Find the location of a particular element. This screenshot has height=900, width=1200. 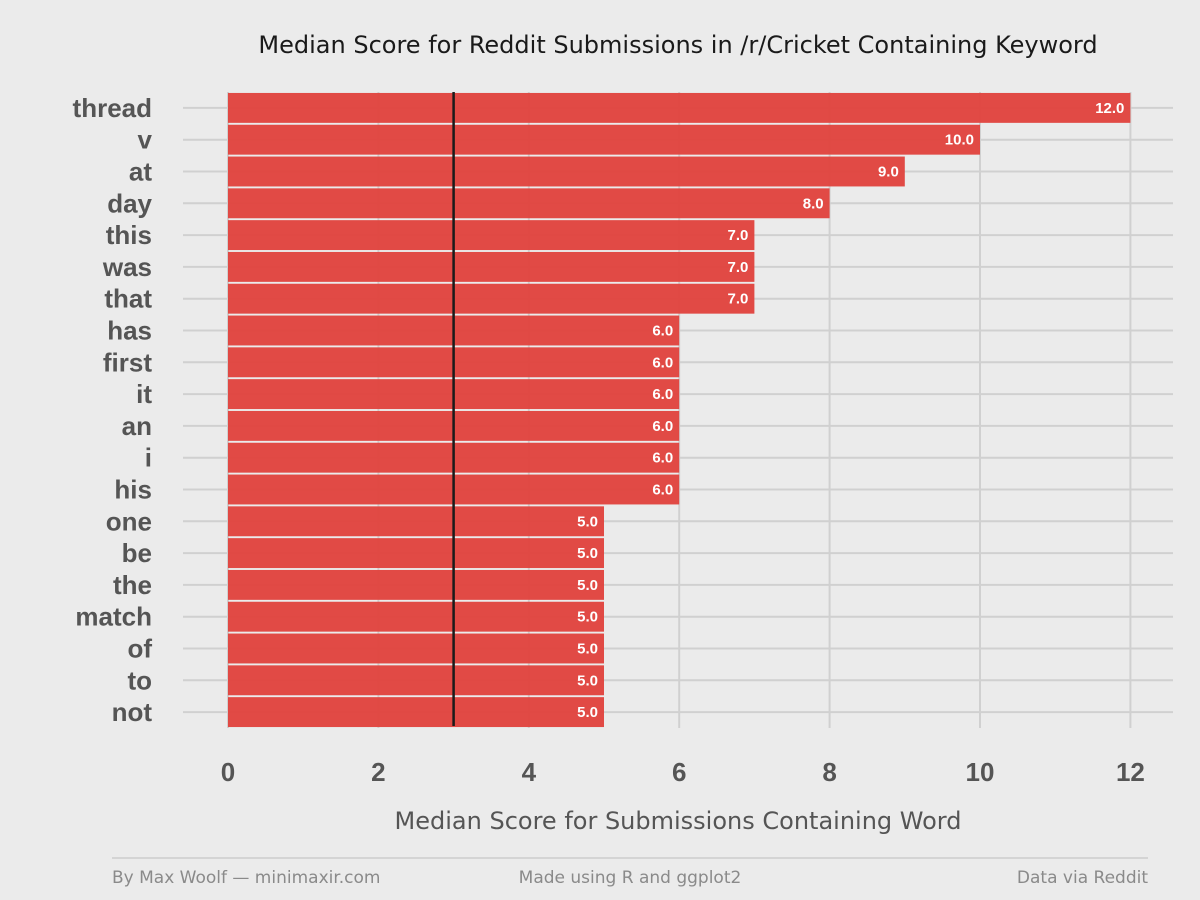

bar-of is located at coordinates (416, 648).